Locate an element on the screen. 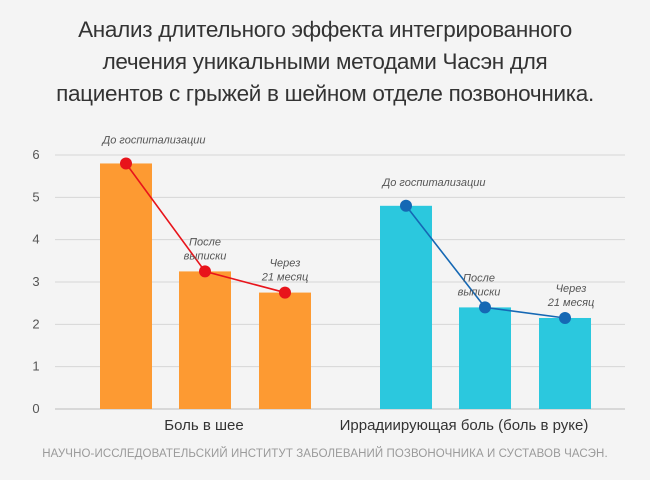 The image size is (650, 480). bar-label-2-3-line-2: 21 месяц is located at coordinates (571, 303).